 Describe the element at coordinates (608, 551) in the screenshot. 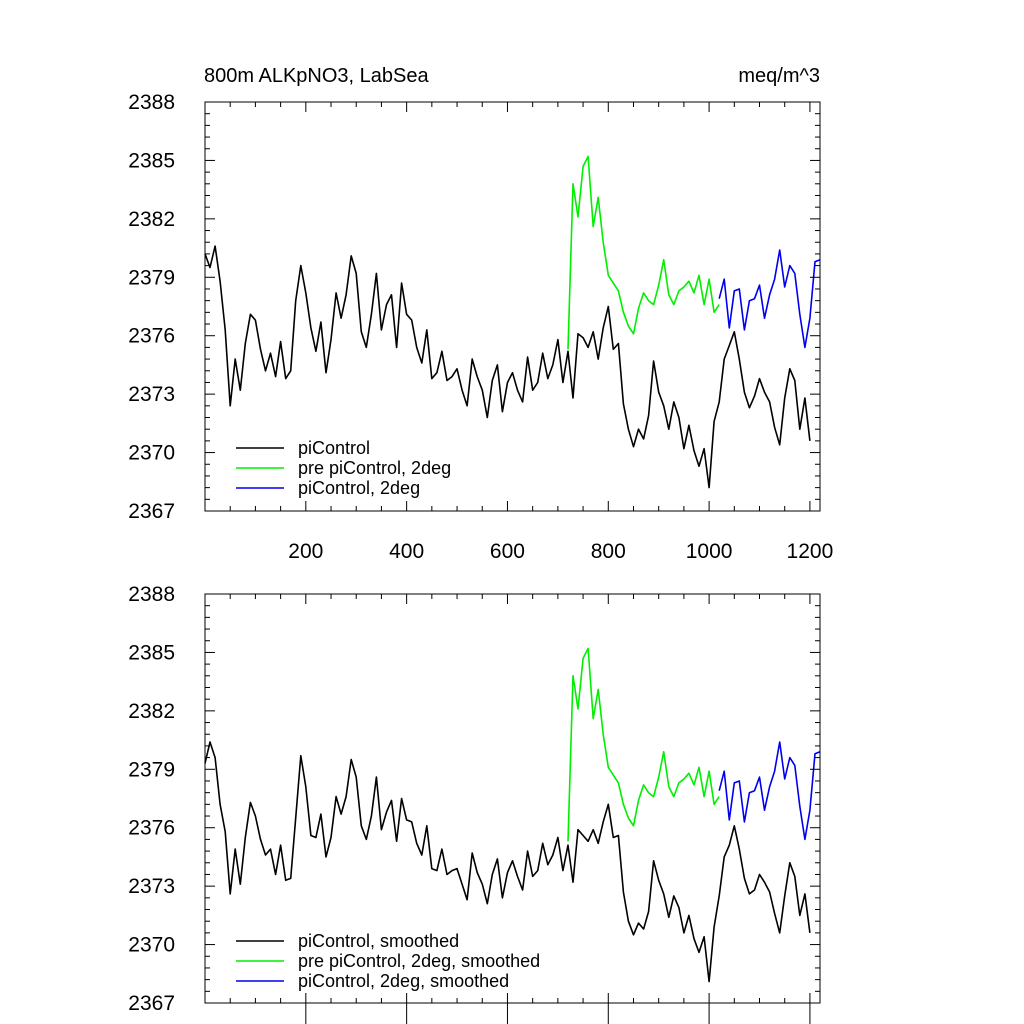

I see `x-tick-label: 800` at that location.